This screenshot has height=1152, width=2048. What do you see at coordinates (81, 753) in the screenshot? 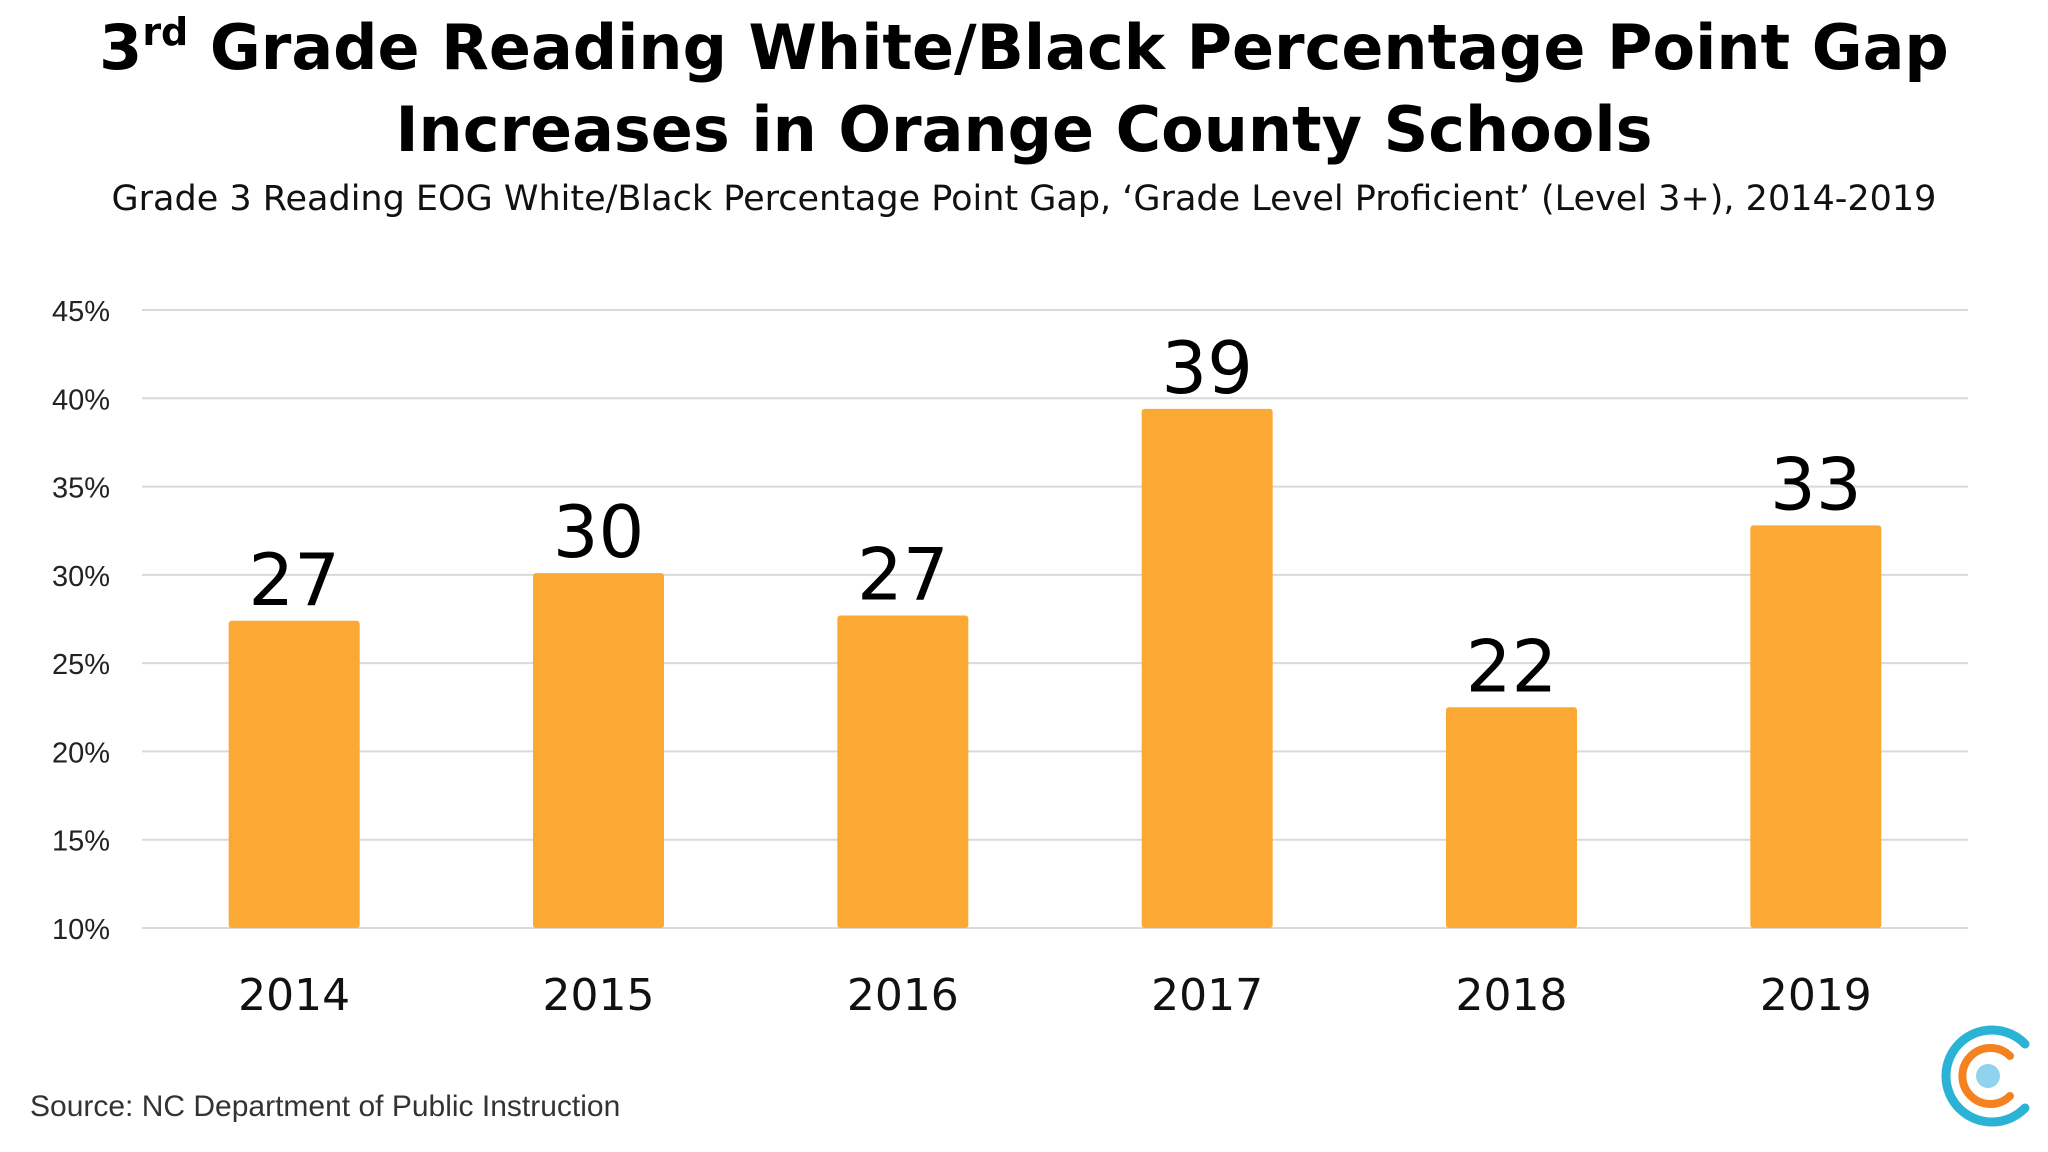
I see `y-tick-label: 20%` at bounding box center [81, 753].